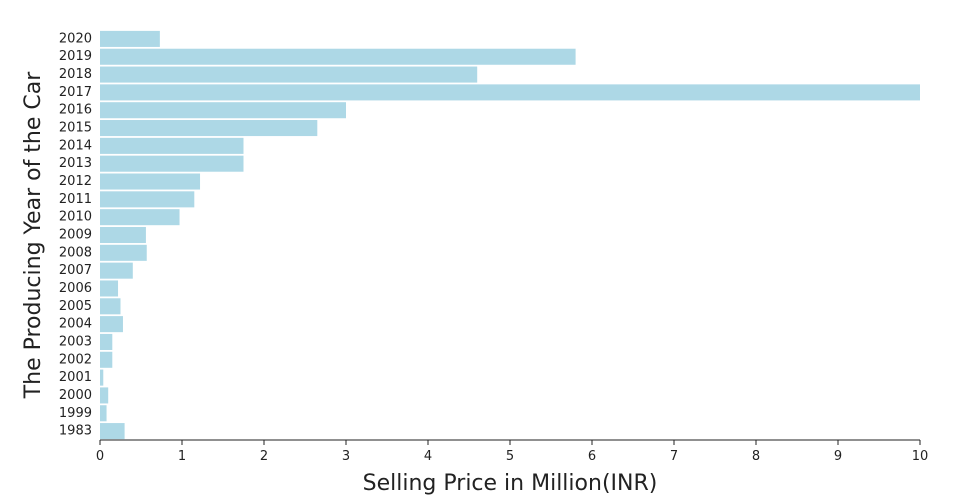 This screenshot has width=960, height=500. Describe the element at coordinates (75, 163) in the screenshot. I see `y-tick-label-2013: 2013` at that location.